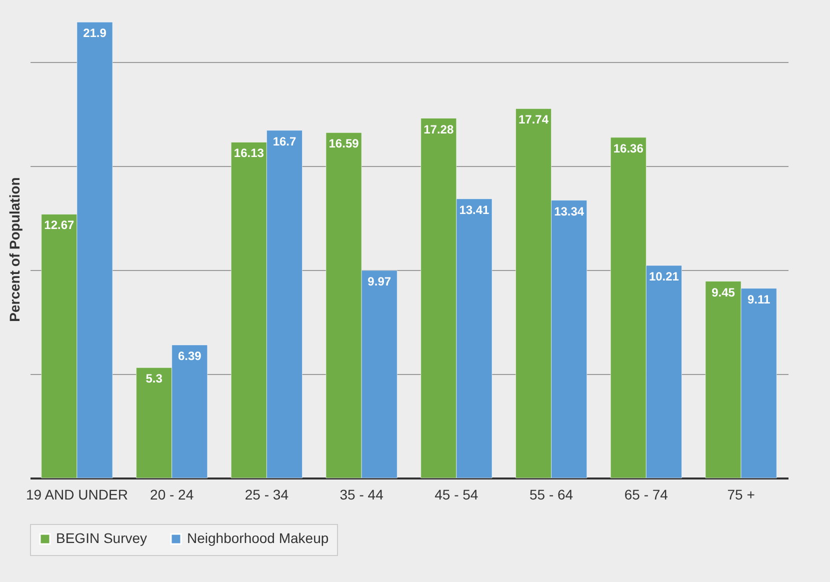 This screenshot has width=830, height=582. Describe the element at coordinates (758, 299) in the screenshot. I see `data-label: 9.11` at that location.